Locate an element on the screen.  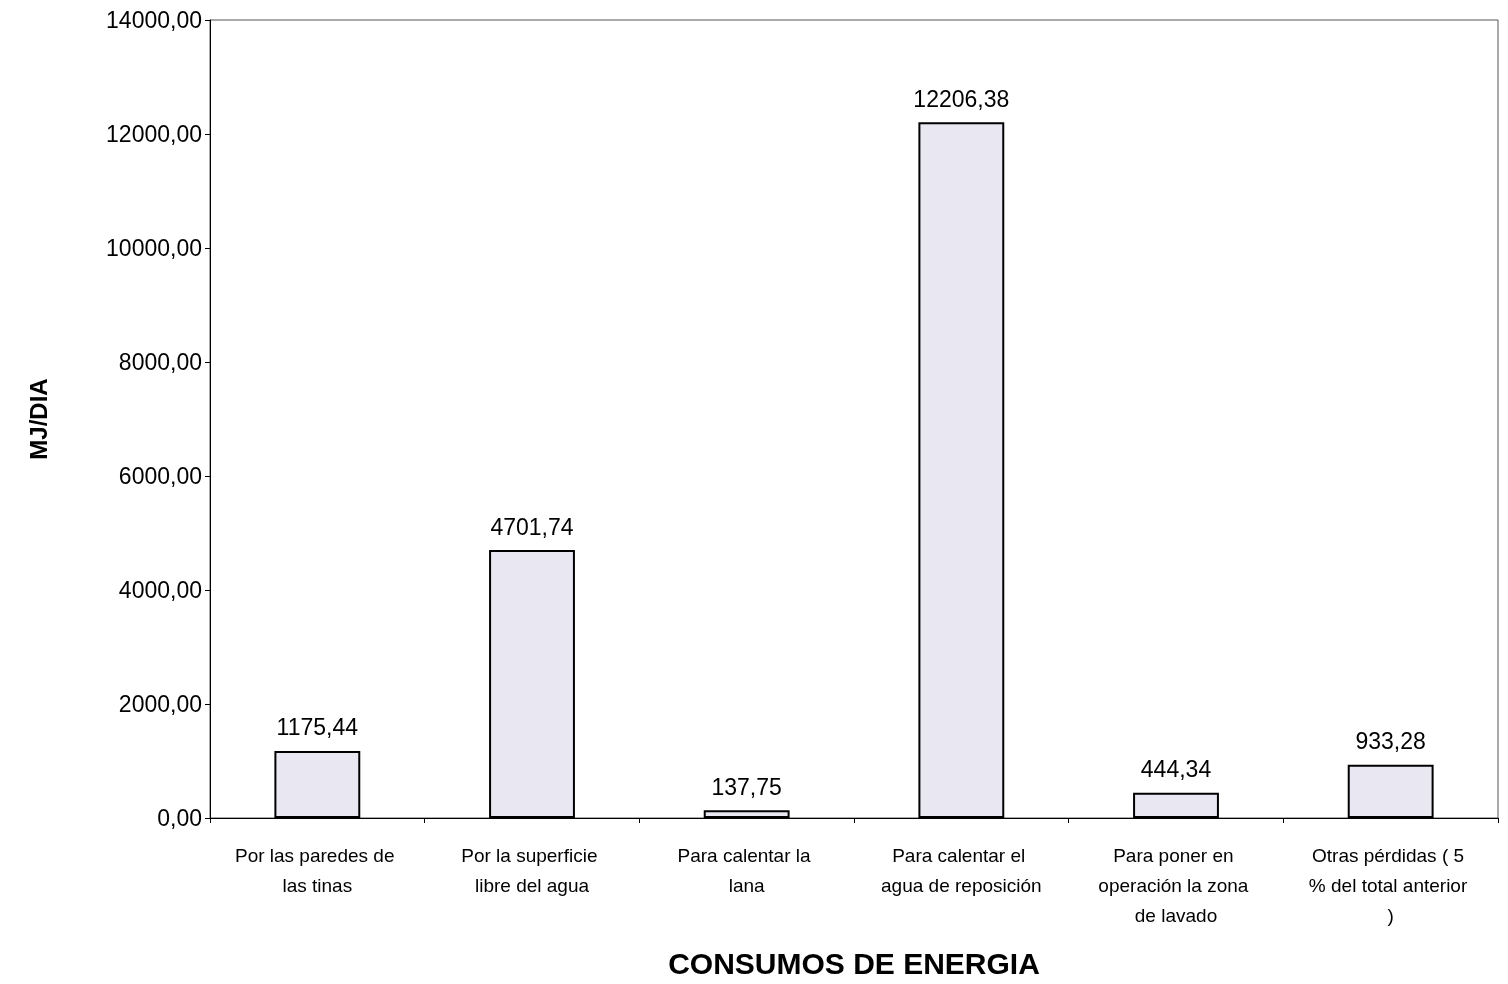
y-tick-label: 6000,00 is located at coordinates (160, 476).